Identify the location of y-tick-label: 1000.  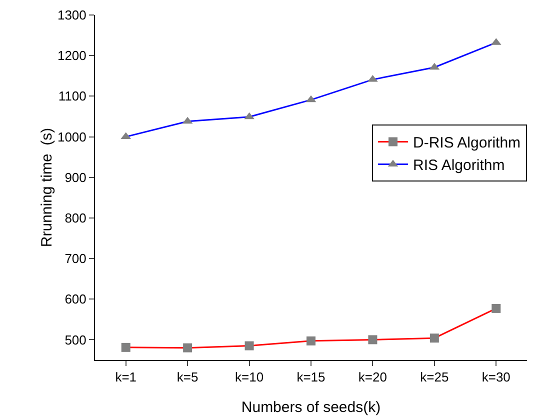
(71, 136).